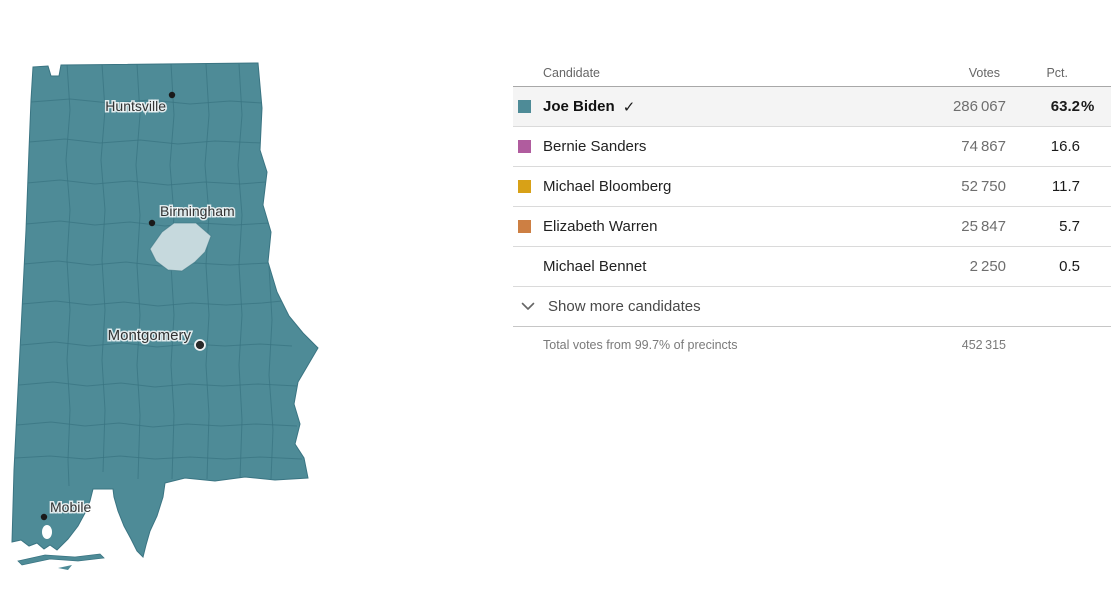  Describe the element at coordinates (987, 266) in the screenshot. I see `votes-value: 2 250` at that location.